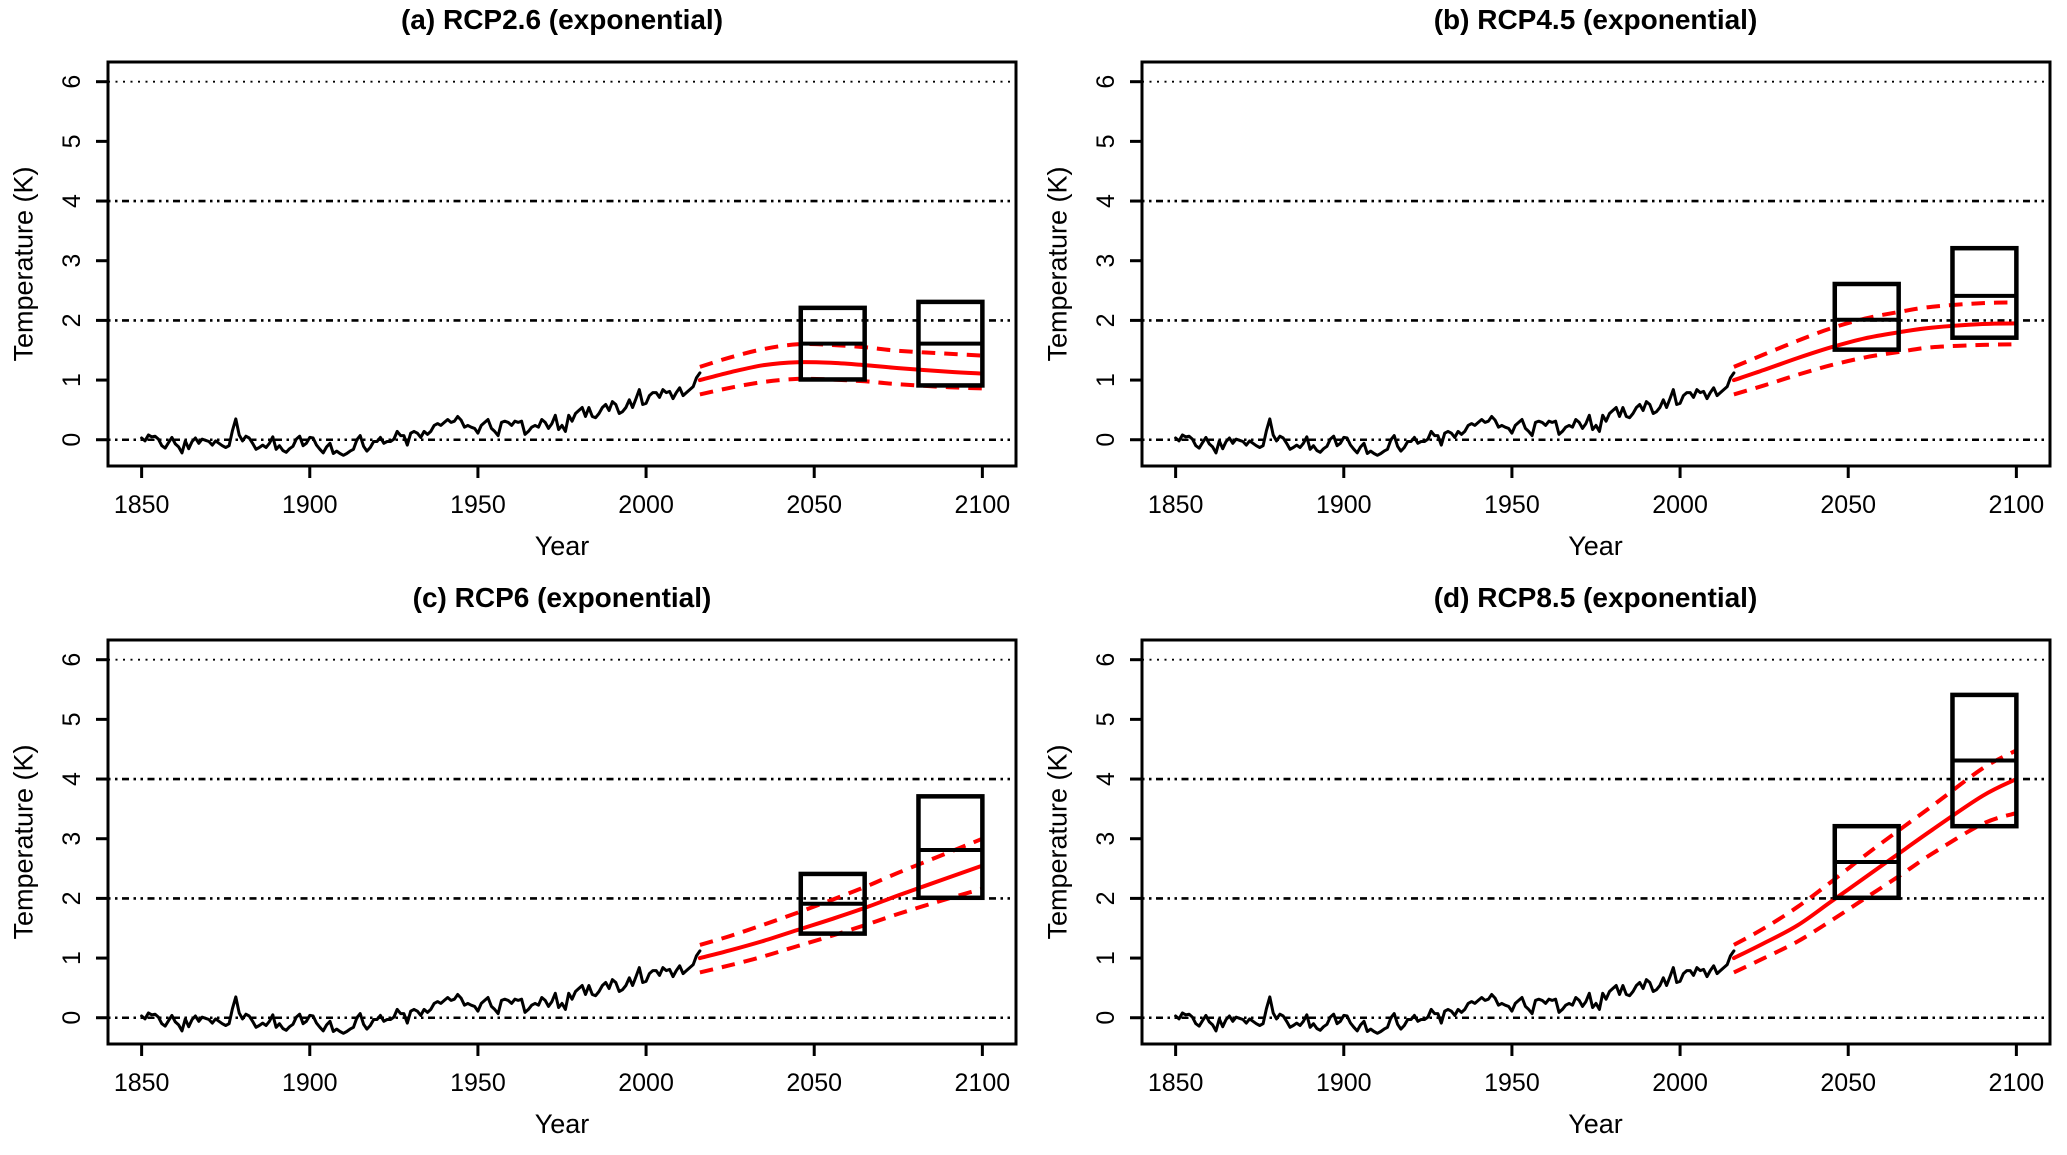 The width and height of the screenshot is (2067, 1155). Describe the element at coordinates (562, 597) in the screenshot. I see `panel-title: (c) RCP6 (exponential)` at that location.